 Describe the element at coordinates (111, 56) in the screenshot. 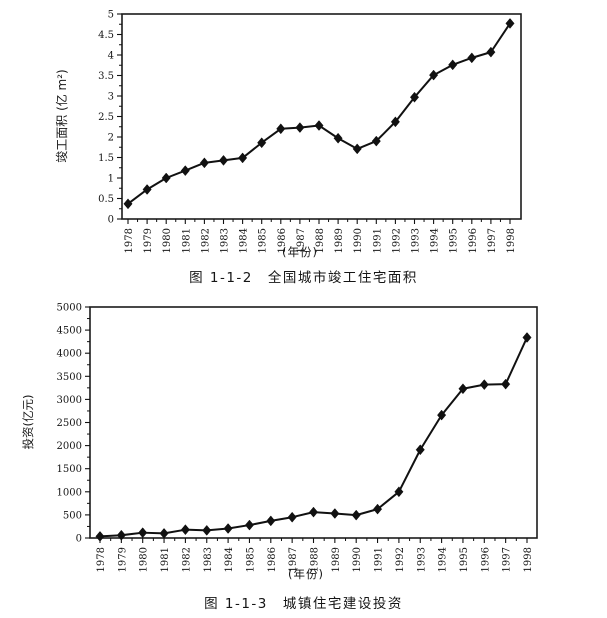

I see `y-tick-label: 4` at that location.